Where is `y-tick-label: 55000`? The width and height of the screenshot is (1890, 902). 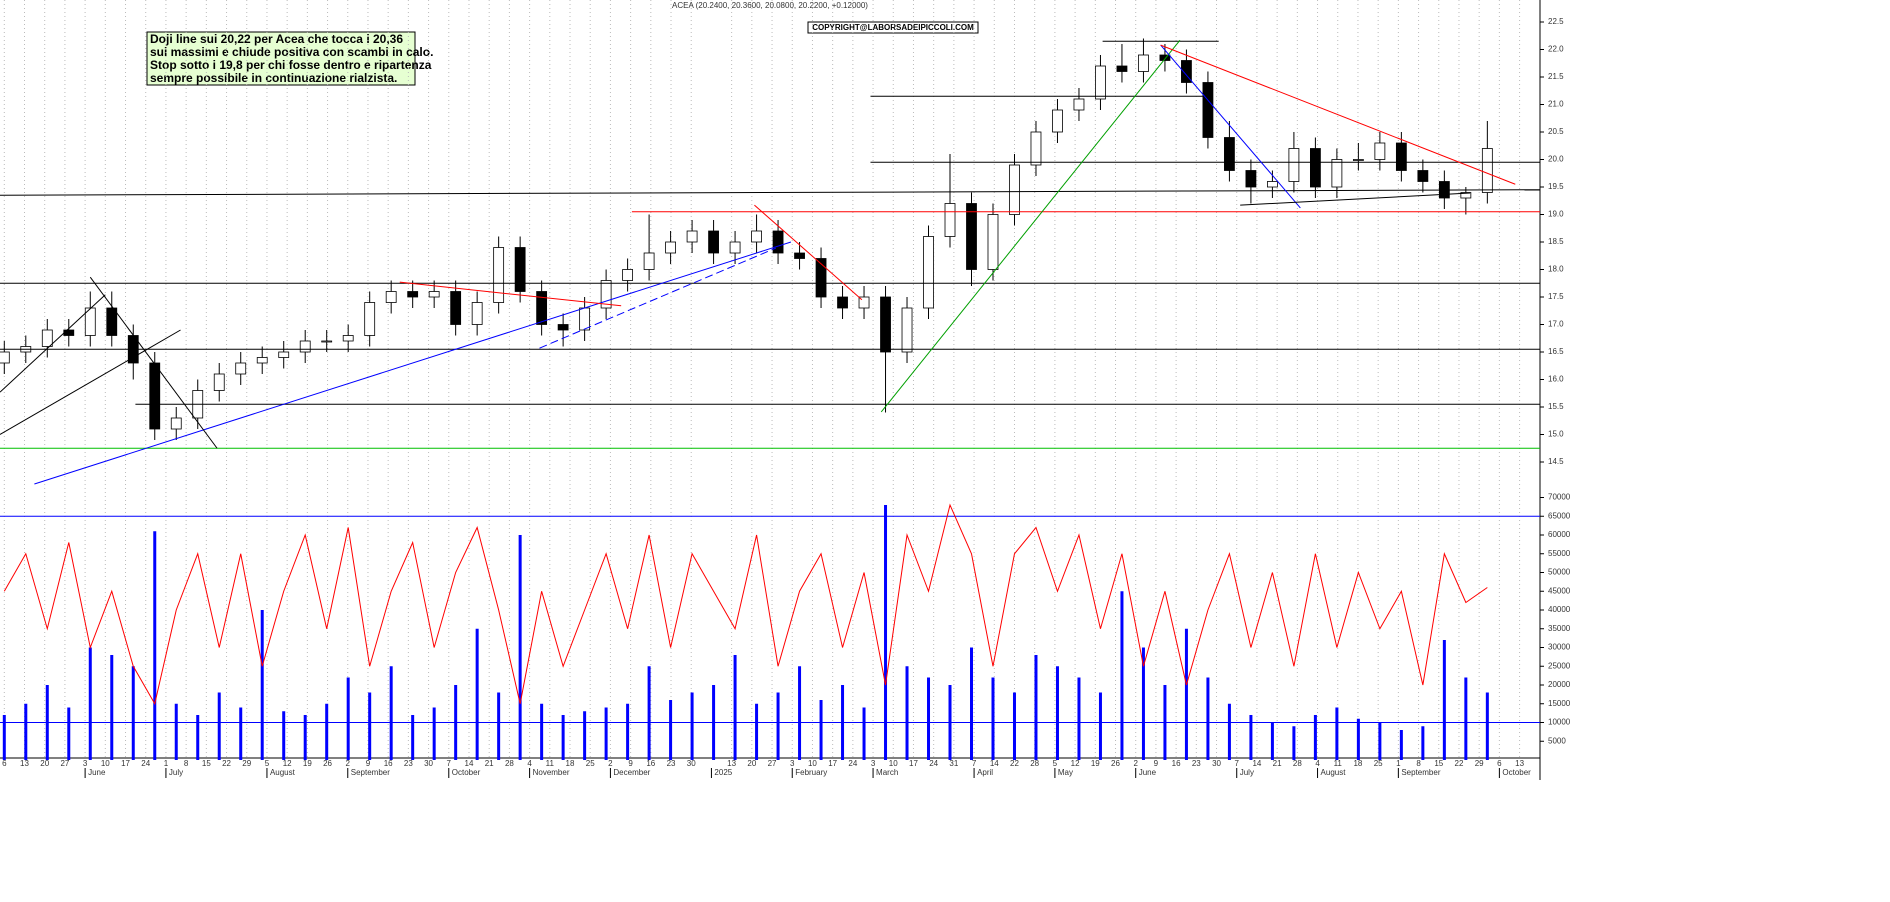
y-tick-label: 55000 is located at coordinates (1559, 553).